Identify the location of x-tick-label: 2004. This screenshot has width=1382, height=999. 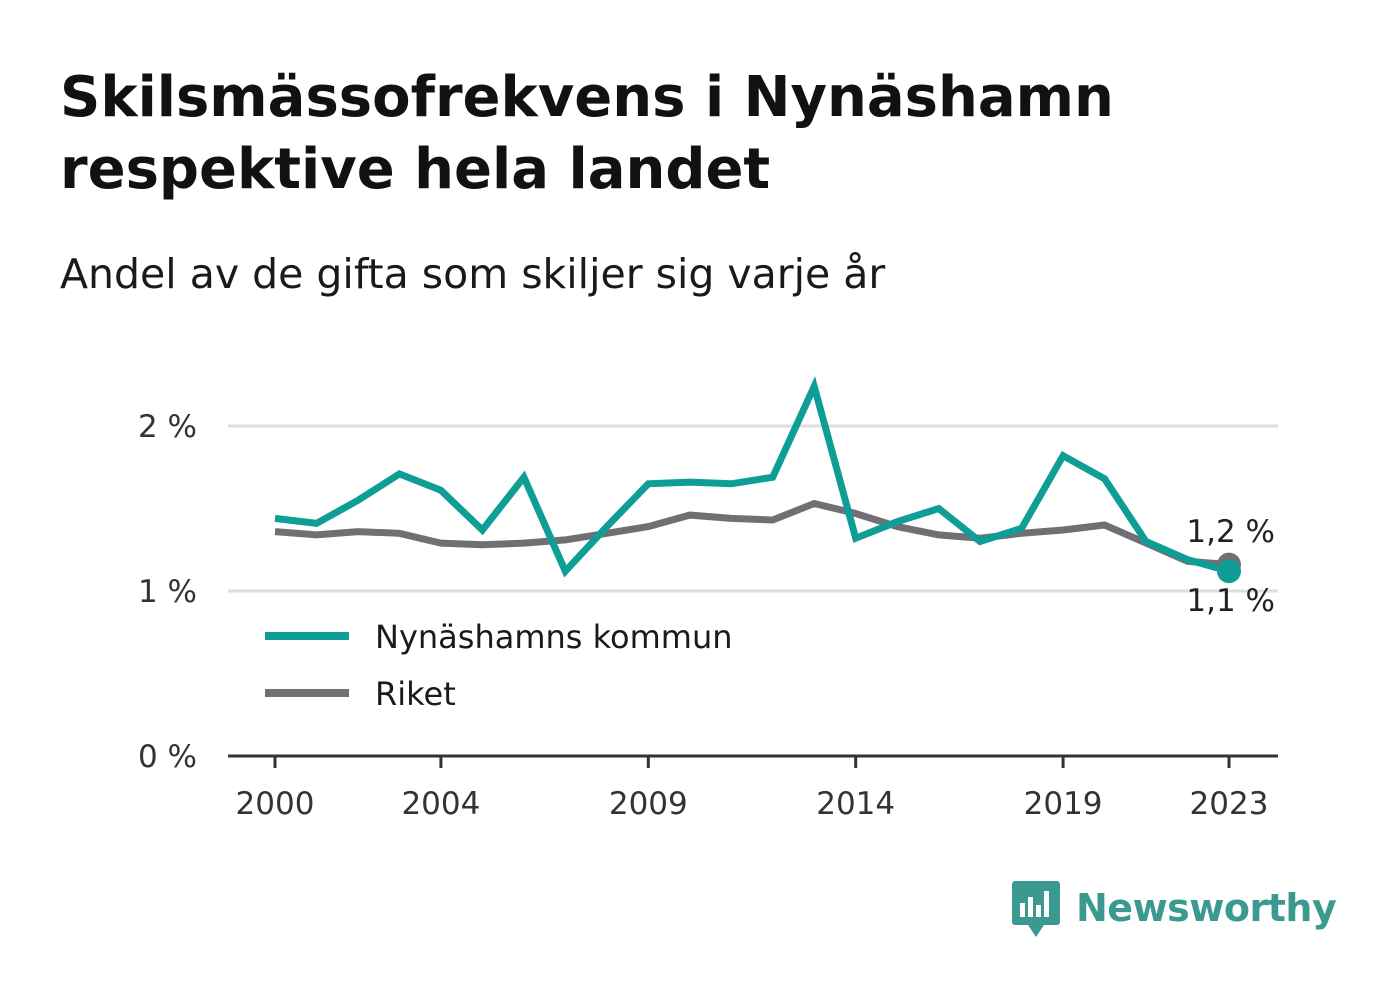
(440, 804).